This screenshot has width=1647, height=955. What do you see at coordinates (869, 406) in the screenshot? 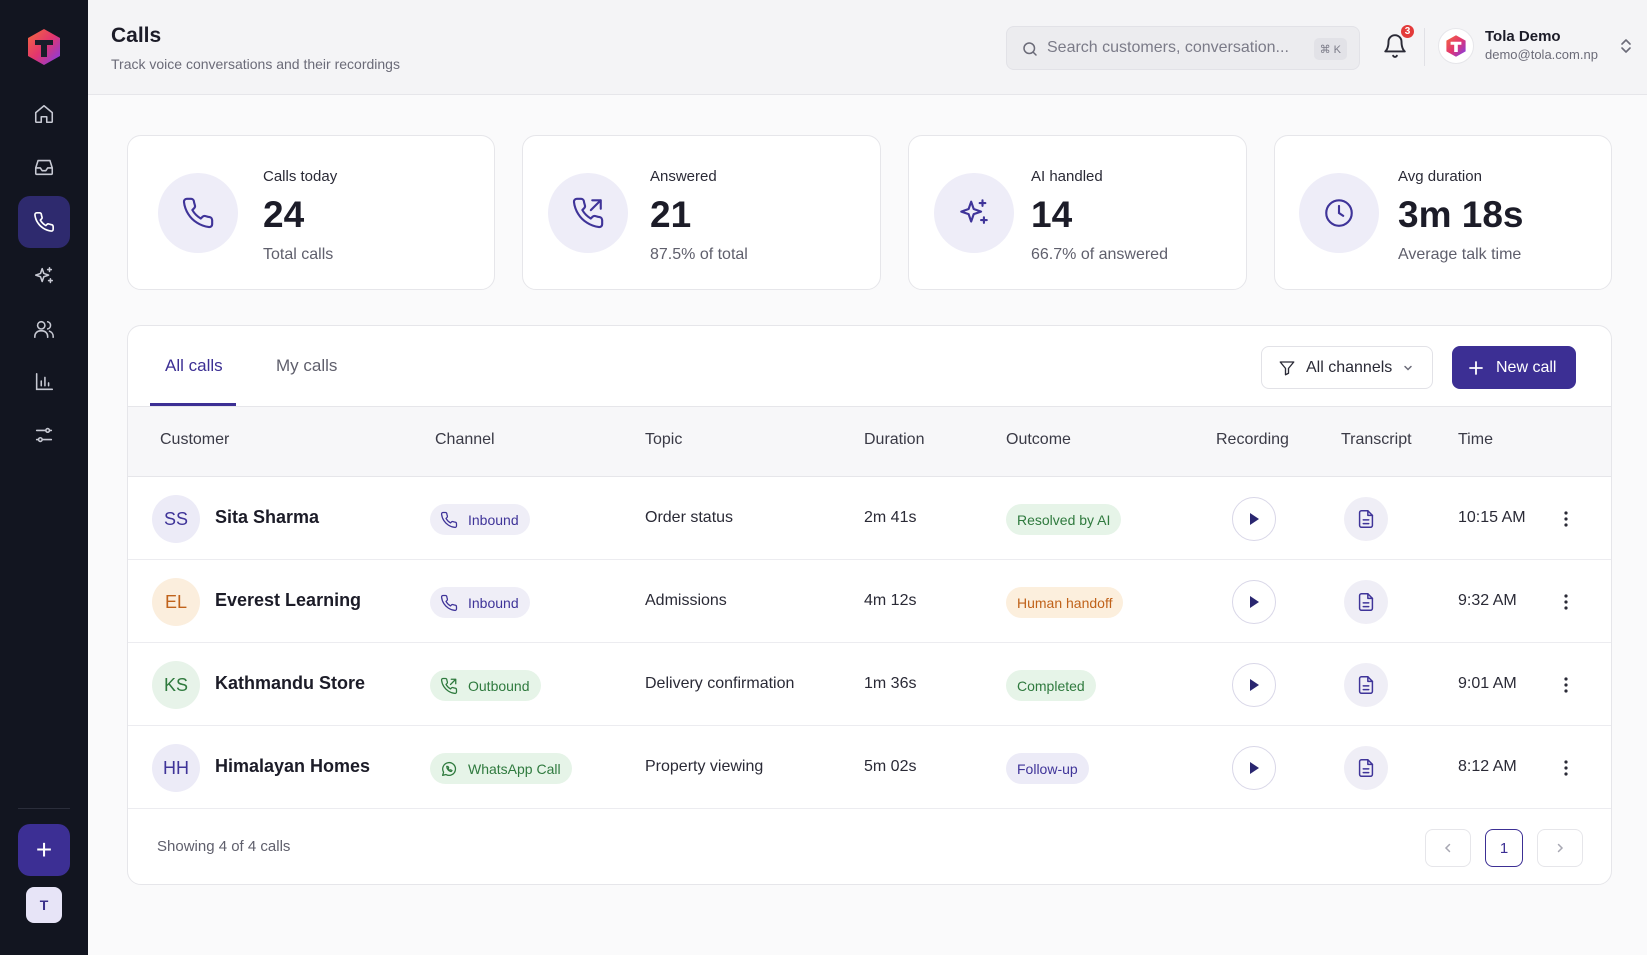
I see `toolbar-divider` at bounding box center [869, 406].